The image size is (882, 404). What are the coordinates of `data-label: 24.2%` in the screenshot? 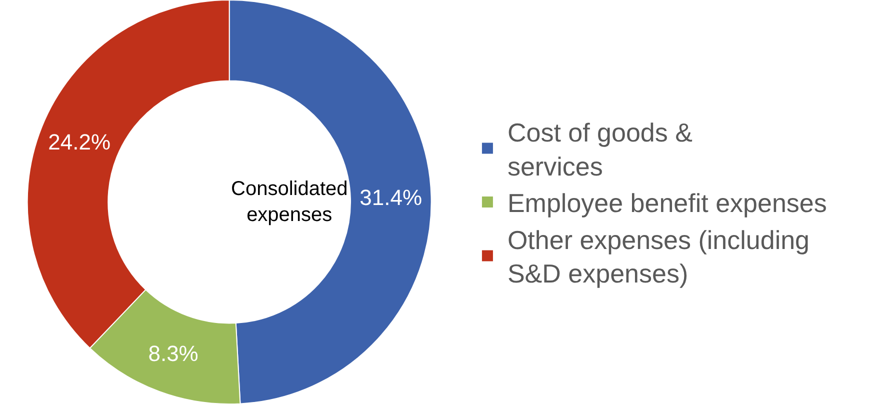 It's located at (79, 141).